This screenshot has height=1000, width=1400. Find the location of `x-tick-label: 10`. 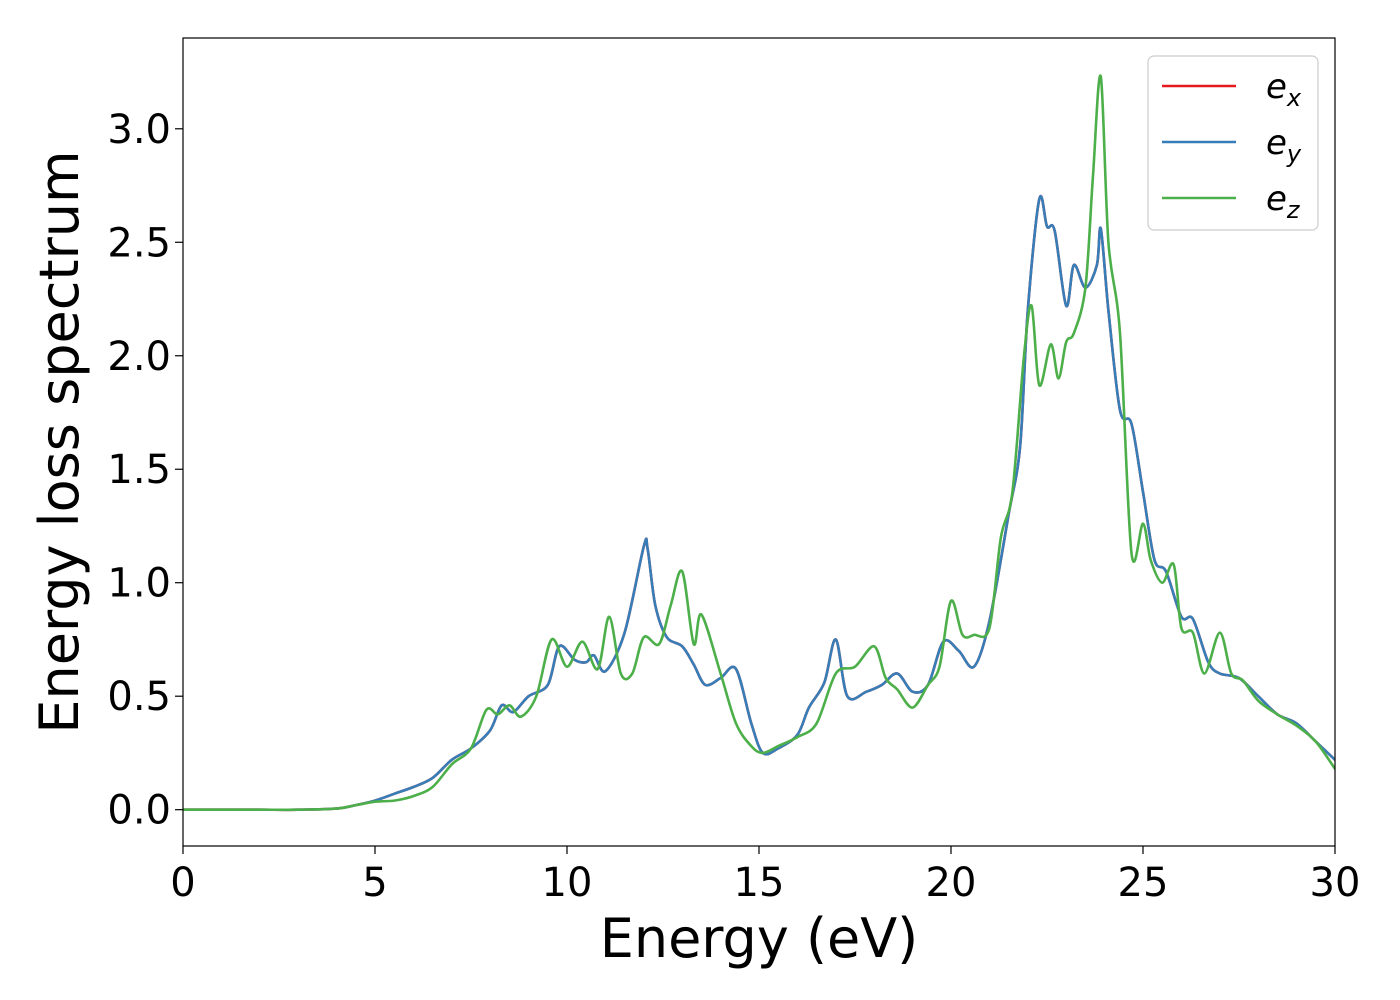

x-tick-label: 10 is located at coordinates (567, 883).